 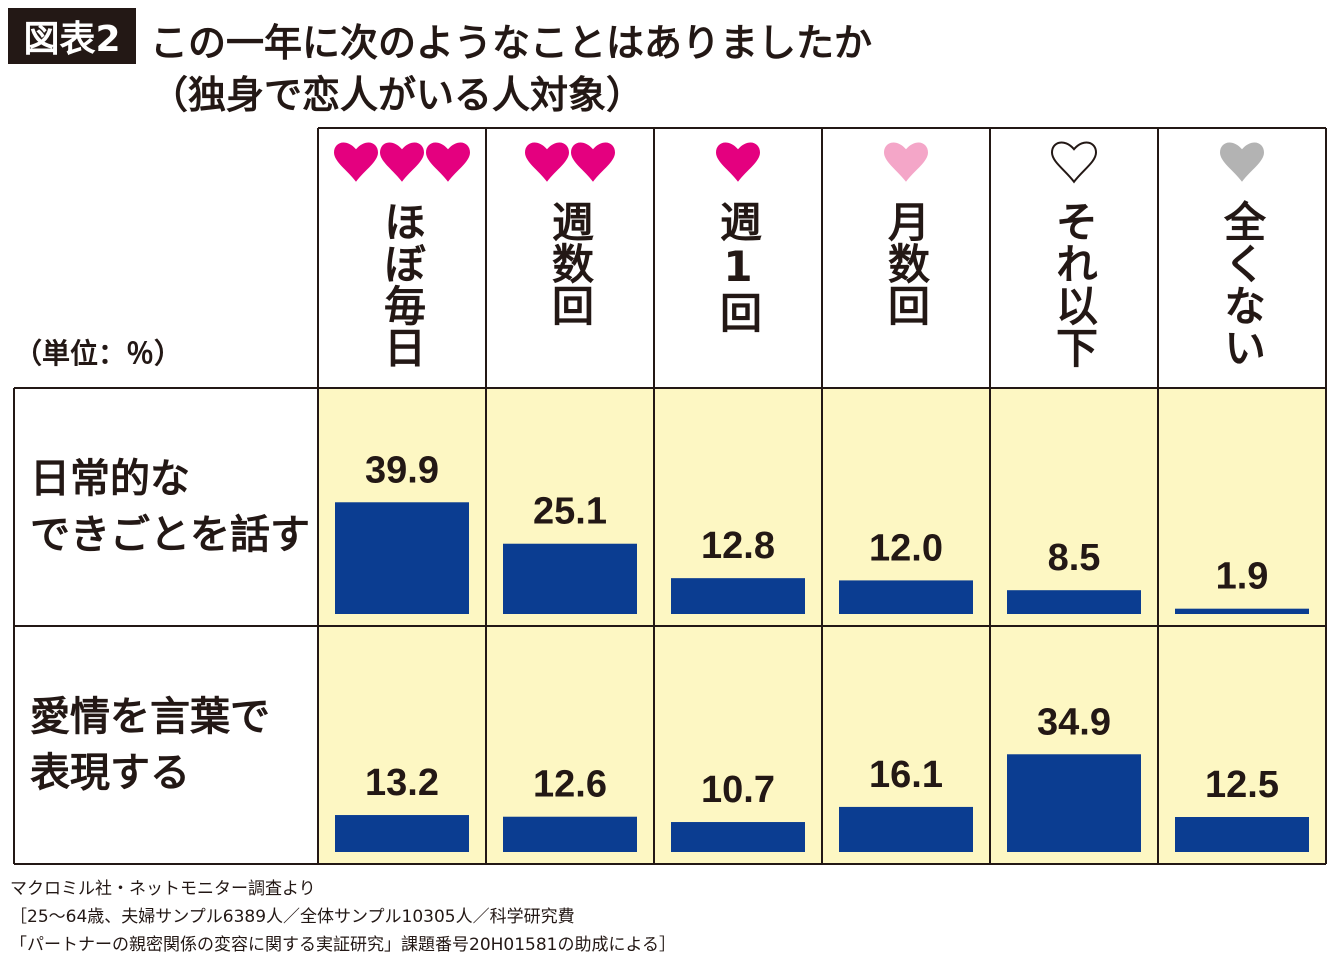 I want to click on value-label: 1.9, so click(x=1242, y=577).